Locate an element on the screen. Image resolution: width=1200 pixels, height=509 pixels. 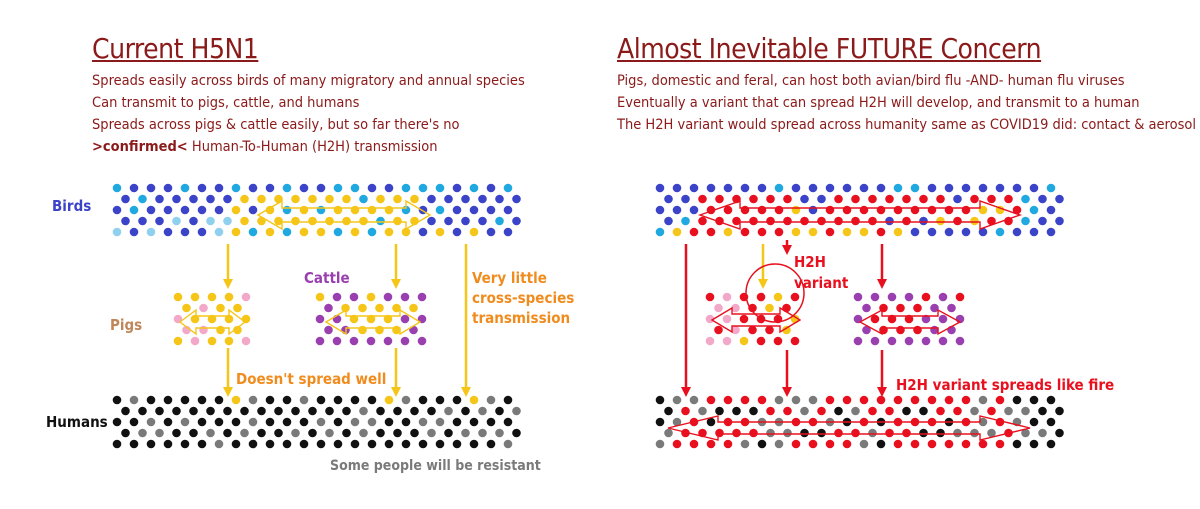
pigs-spread-outline is located at coordinates (212, 322).